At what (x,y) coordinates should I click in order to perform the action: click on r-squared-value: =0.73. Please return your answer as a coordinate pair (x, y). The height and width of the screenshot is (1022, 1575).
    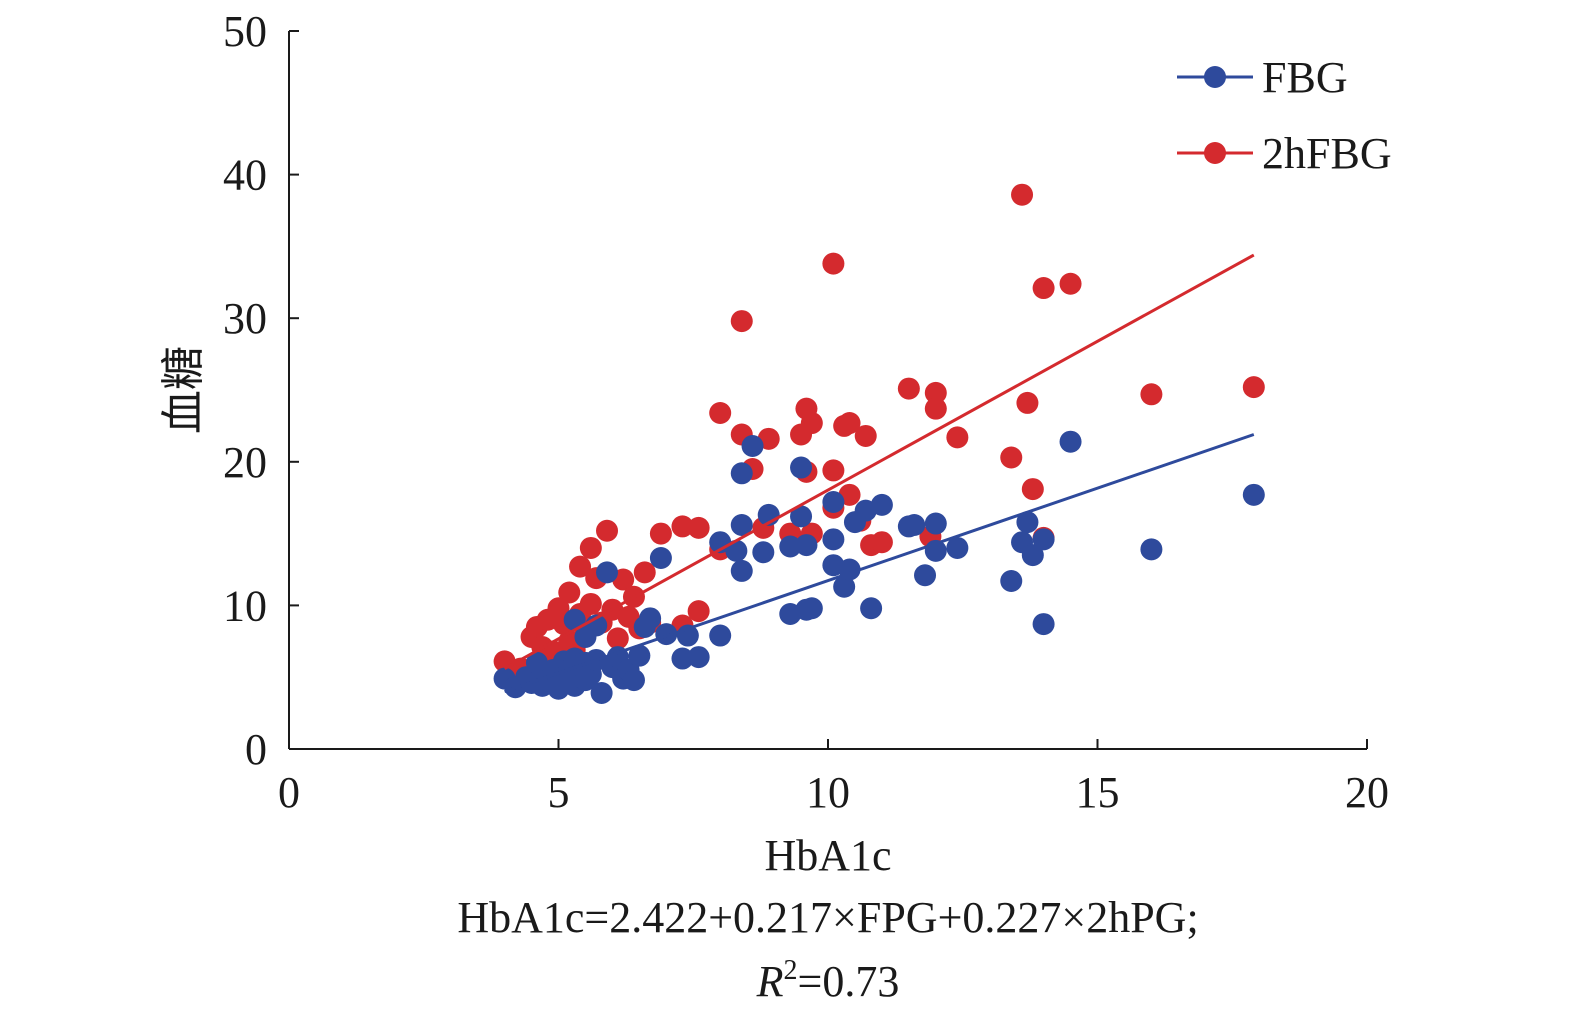
    Looking at the image, I should click on (849, 981).